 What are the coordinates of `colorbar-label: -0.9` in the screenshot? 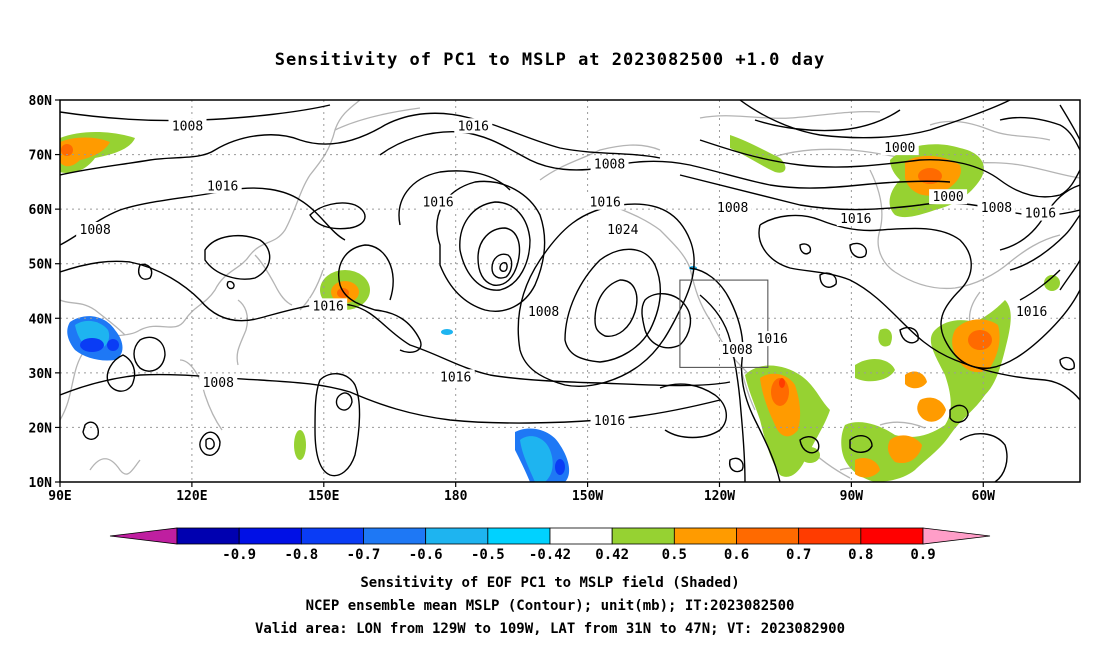 It's located at (239, 555).